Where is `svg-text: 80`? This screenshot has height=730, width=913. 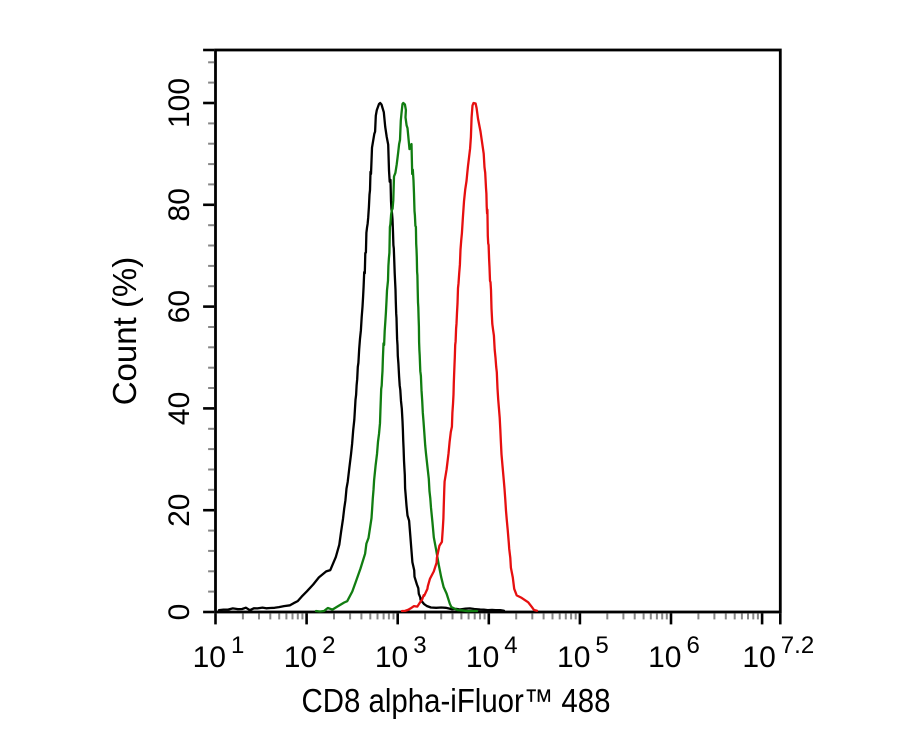 svg-text: 80 is located at coordinates (179, 204).